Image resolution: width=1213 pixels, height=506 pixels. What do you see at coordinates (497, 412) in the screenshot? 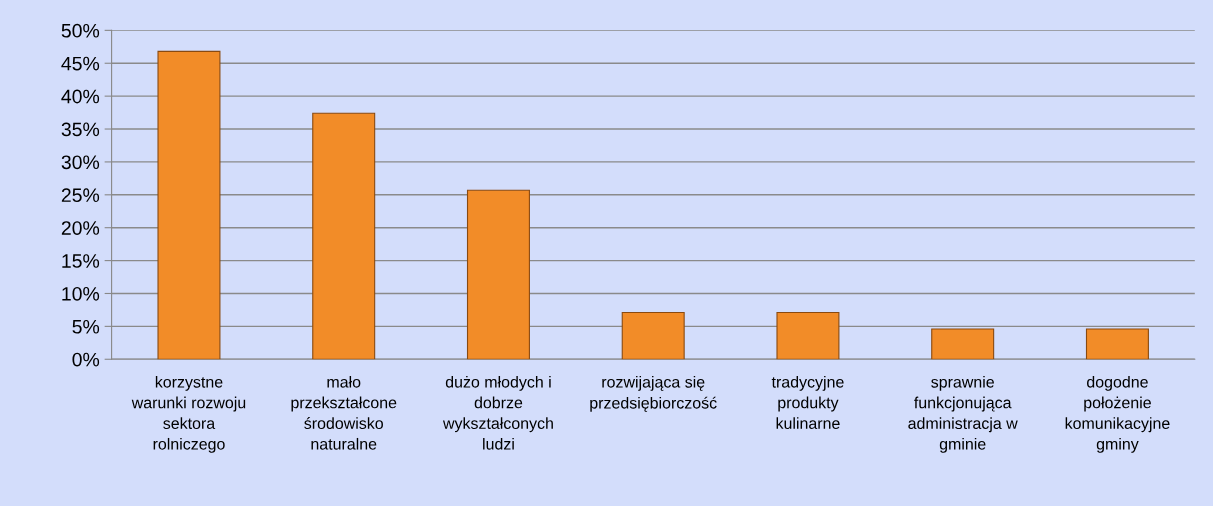
I see `x-tick-label: dużo młodych i dobrze wykształconych ludzi` at bounding box center [497, 412].